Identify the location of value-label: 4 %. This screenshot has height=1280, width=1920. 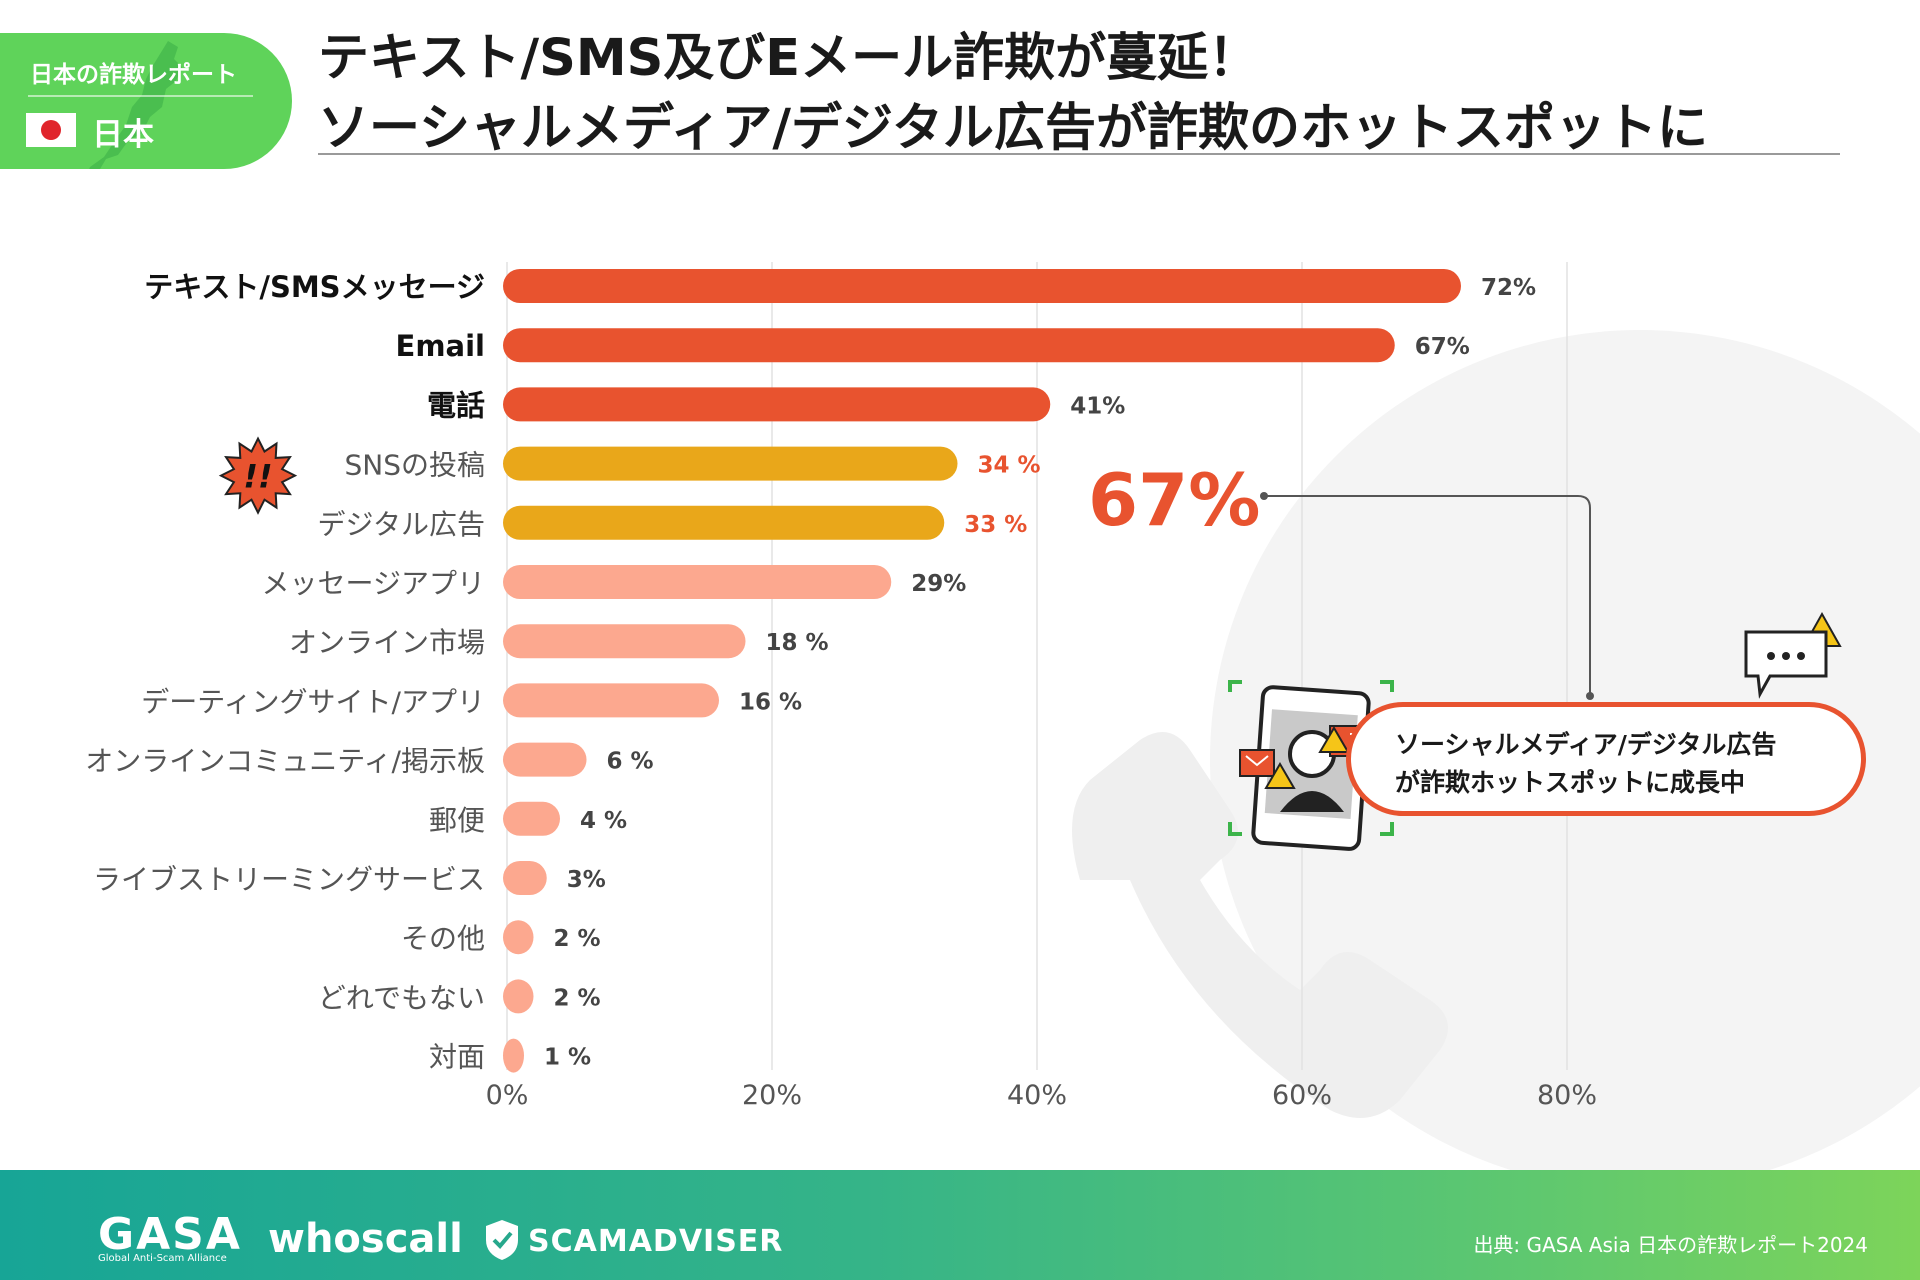
(603, 821).